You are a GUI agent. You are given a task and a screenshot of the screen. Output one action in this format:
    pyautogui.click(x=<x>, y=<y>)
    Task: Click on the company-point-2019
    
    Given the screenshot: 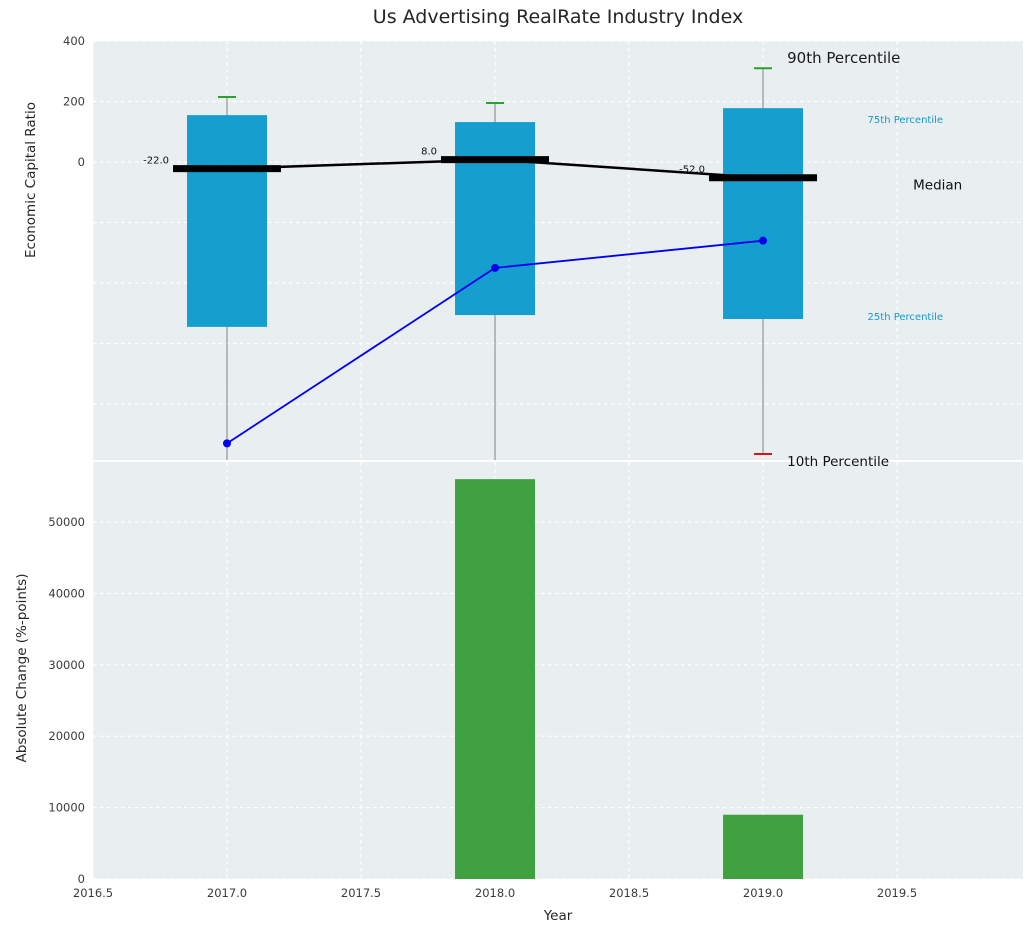 What is the action you would take?
    pyautogui.click(x=763, y=240)
    